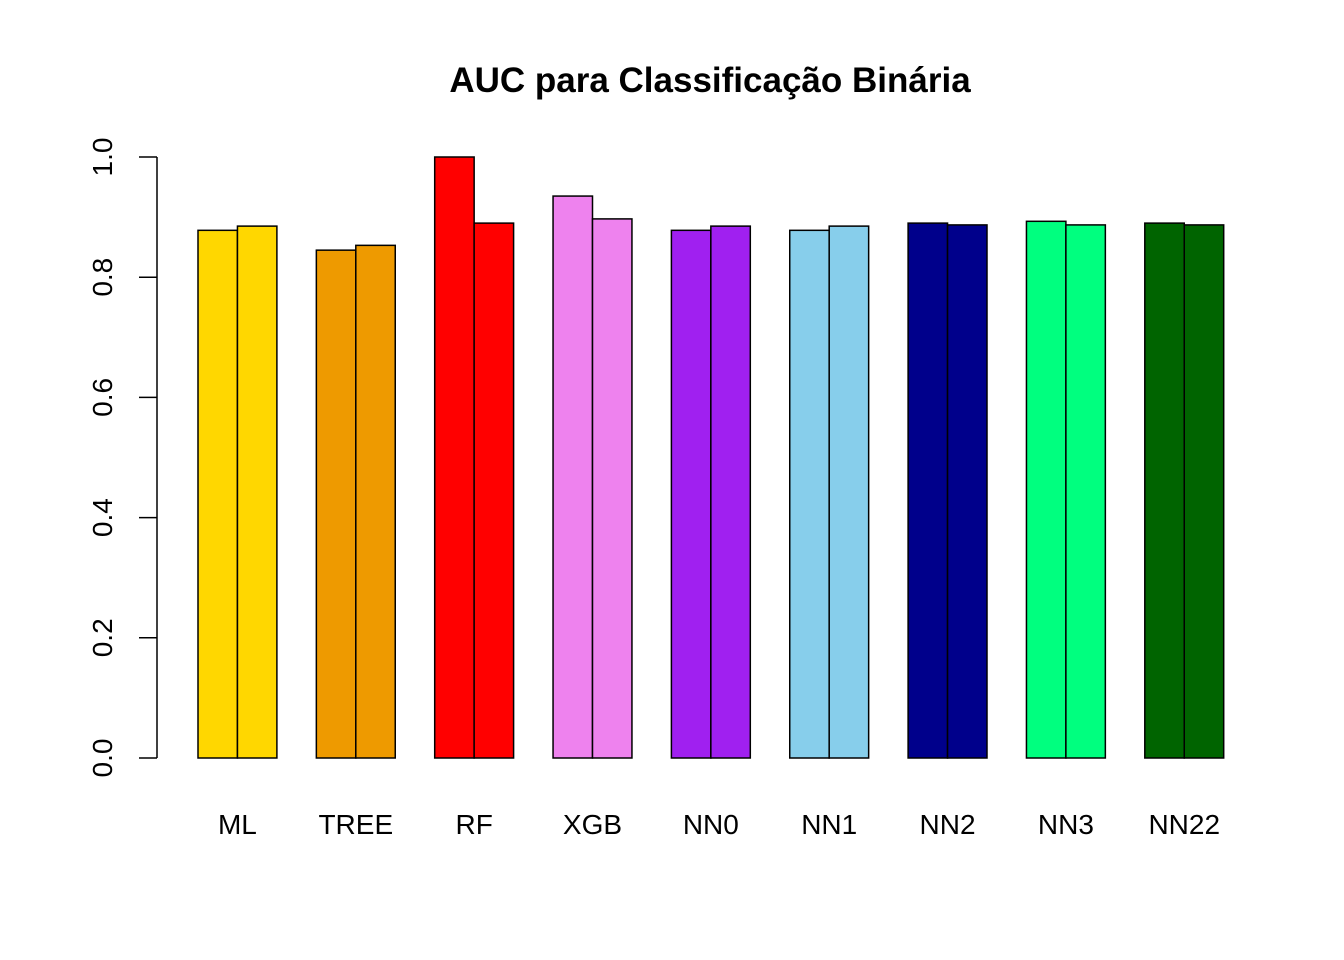  I want to click on chart-title: AUC para Classificação Binária, so click(710, 80).